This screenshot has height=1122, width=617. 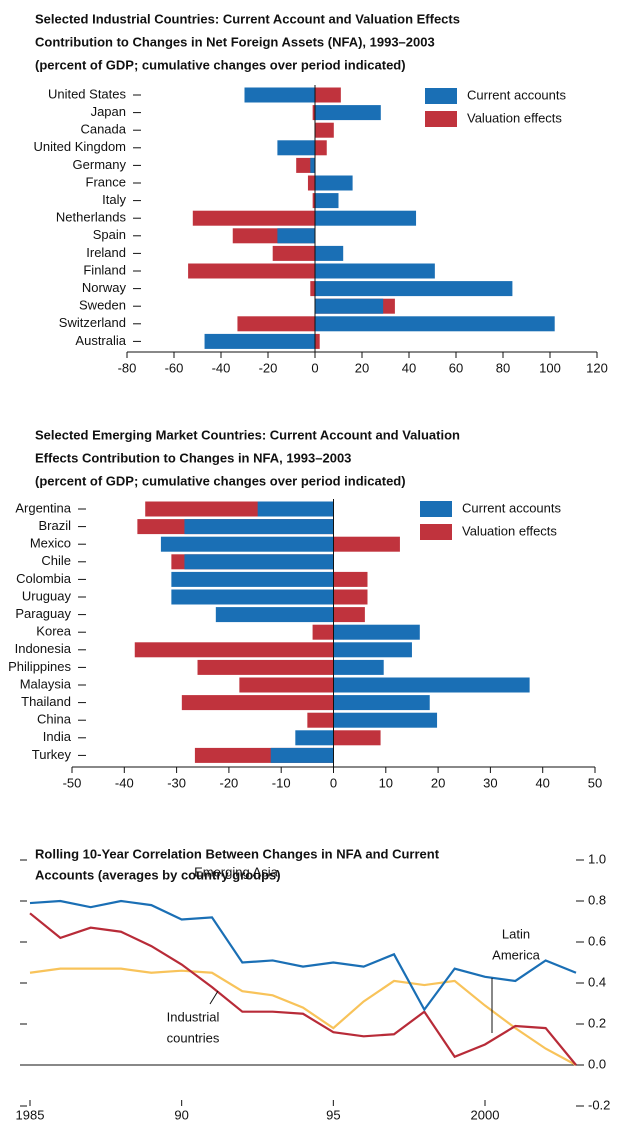 I want to click on category-label: Germany, so click(x=100, y=164).